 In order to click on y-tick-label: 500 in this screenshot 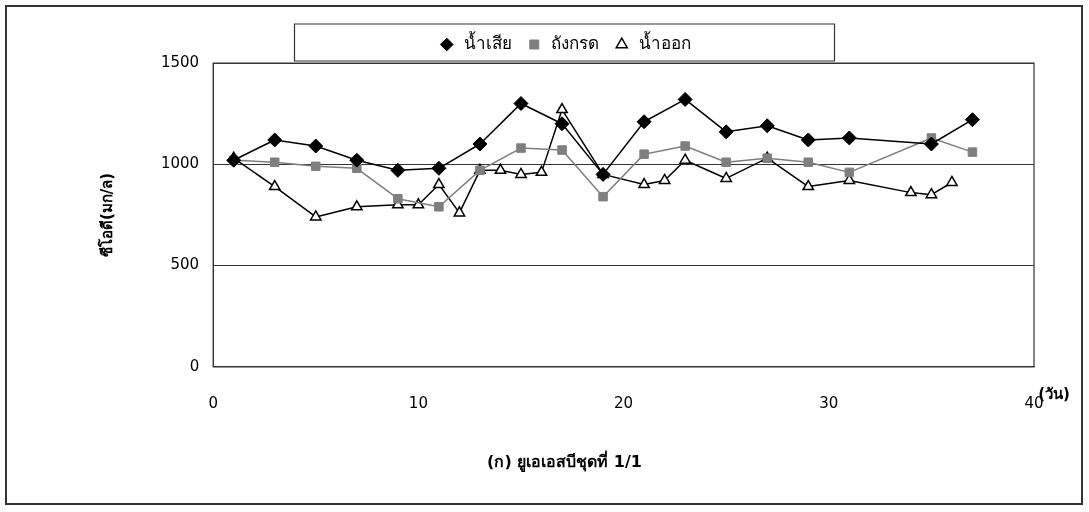, I will do `click(185, 264)`.